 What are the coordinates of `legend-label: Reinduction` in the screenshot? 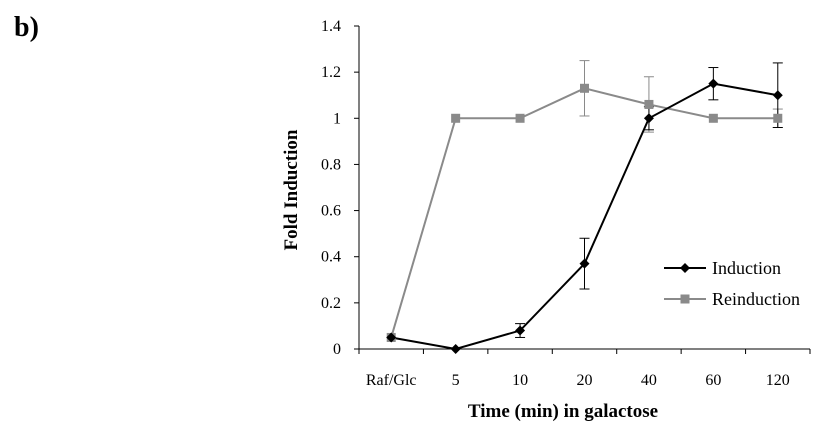 It's located at (756, 299).